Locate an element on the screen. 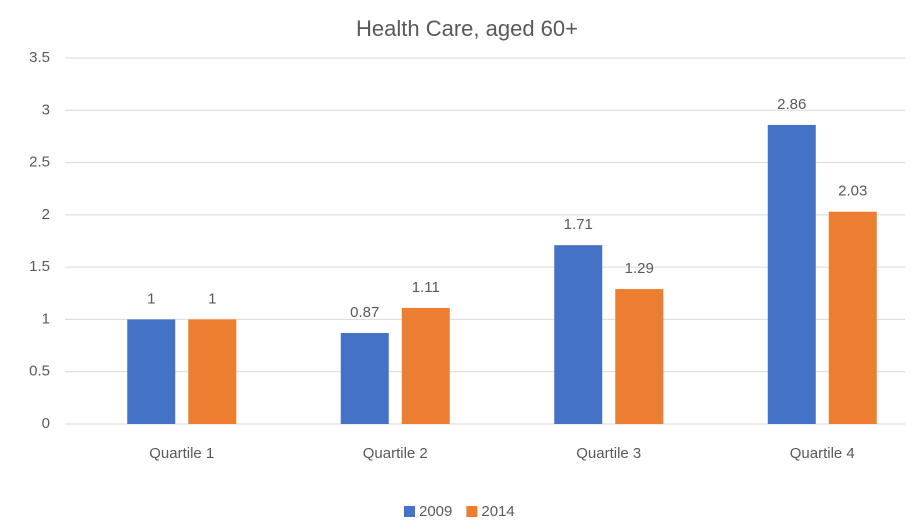  y-tick-label: 1 is located at coordinates (46, 318).